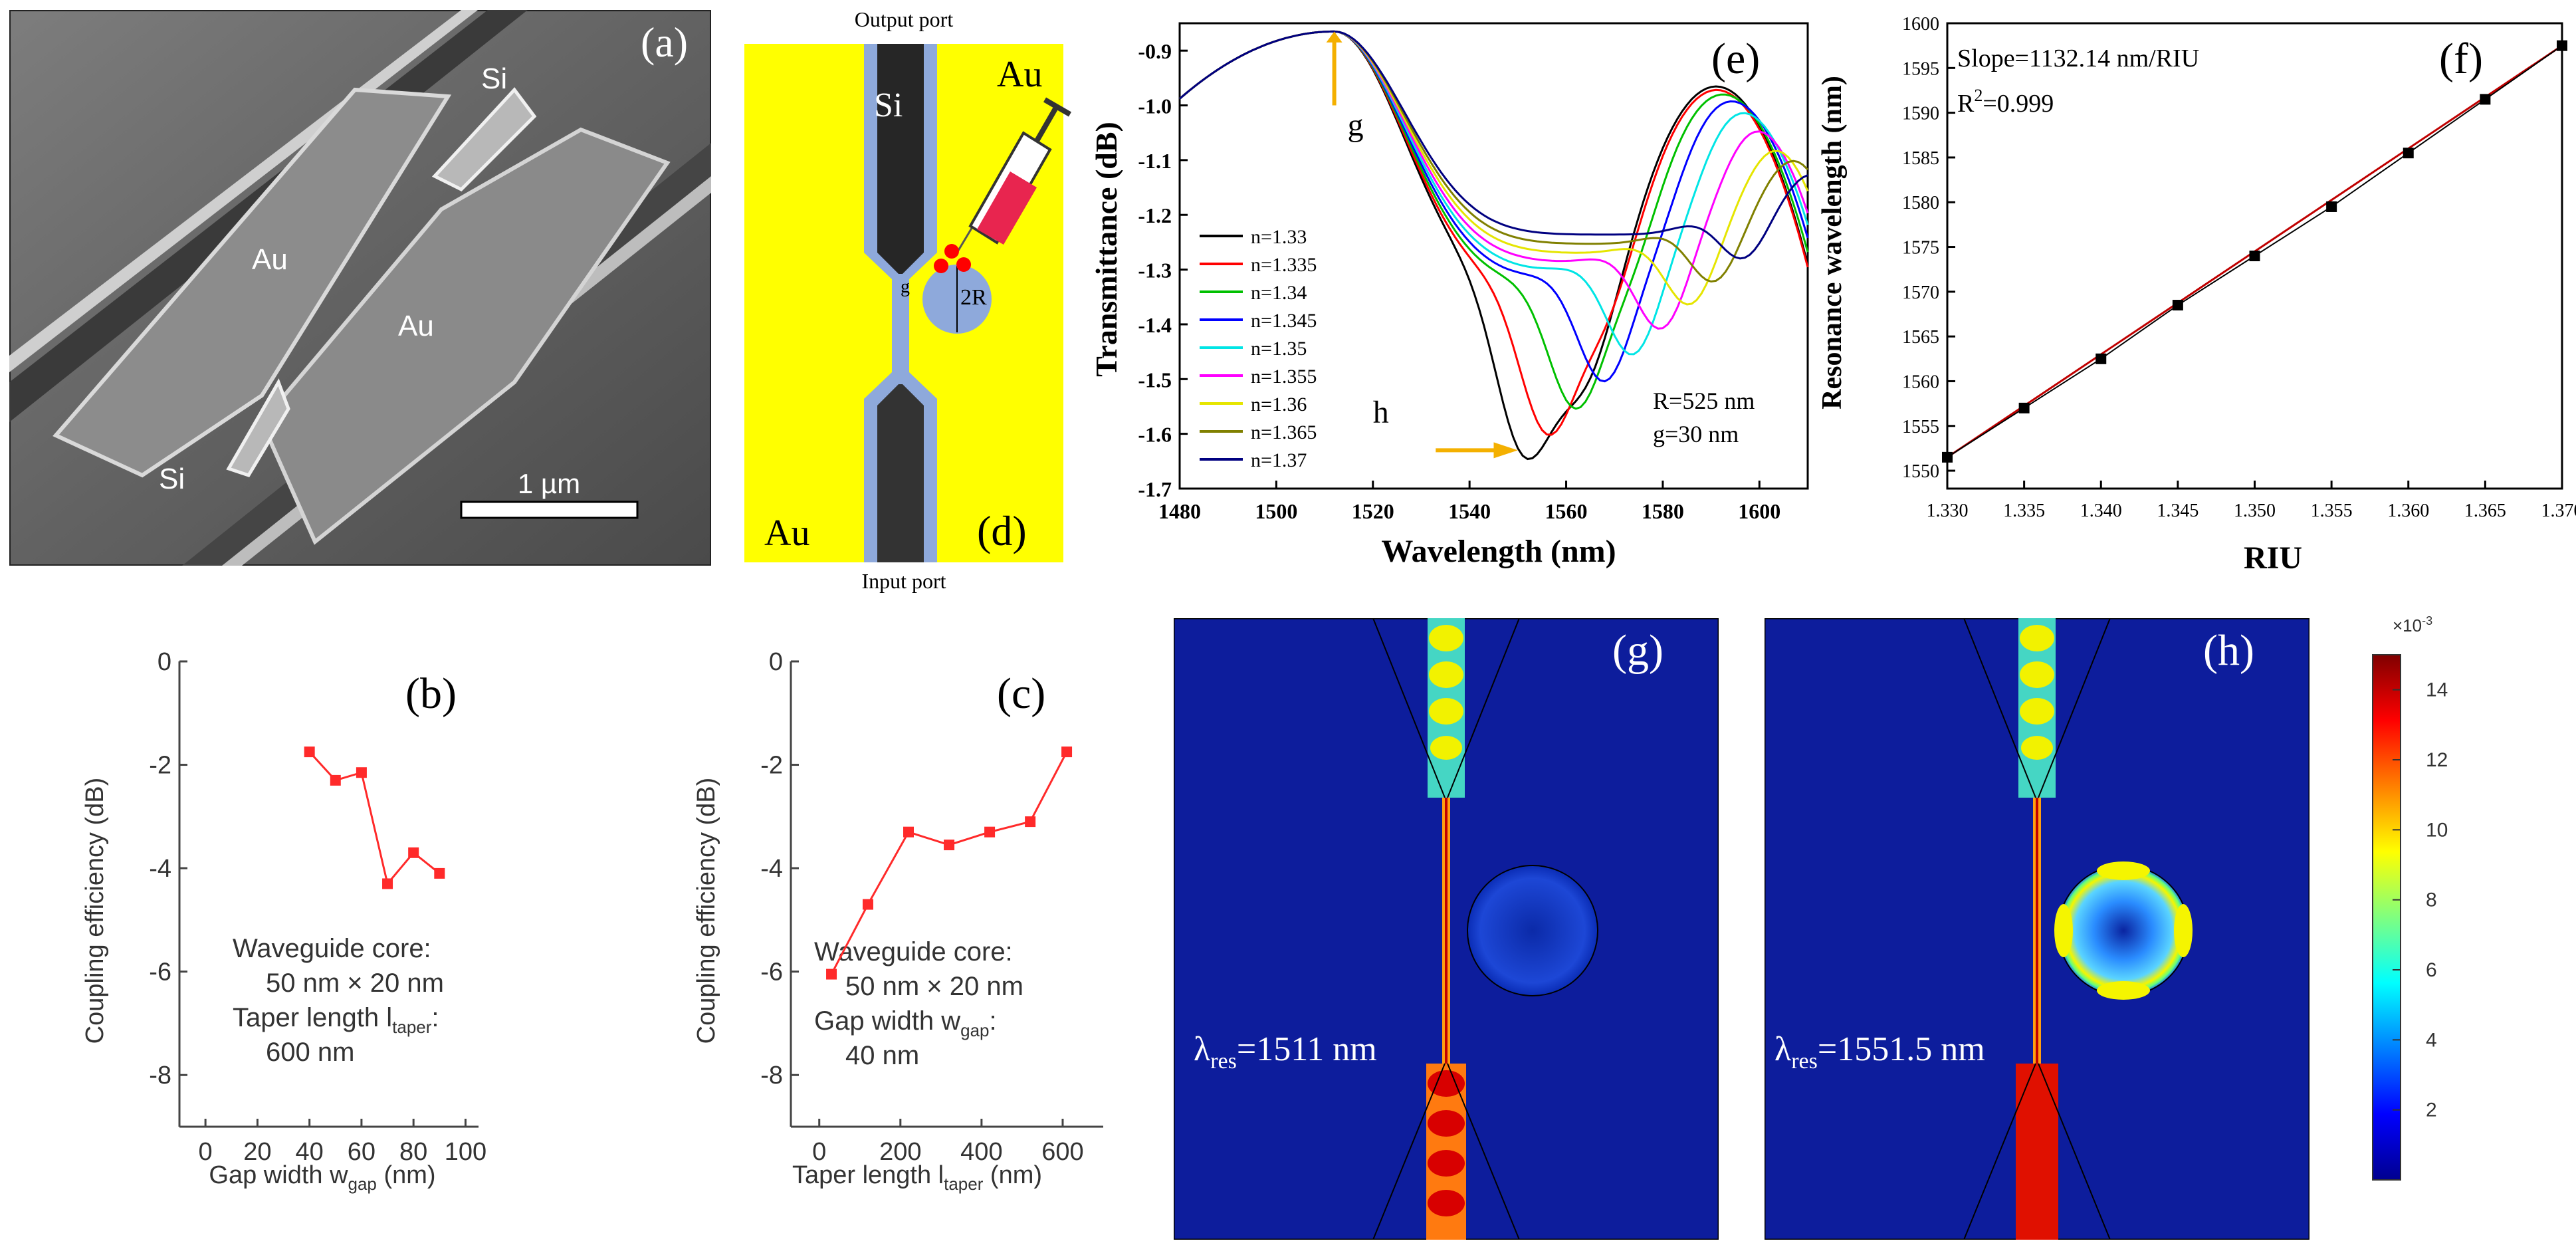  I want to click on x-tick-label: 1.335, so click(2024, 511).